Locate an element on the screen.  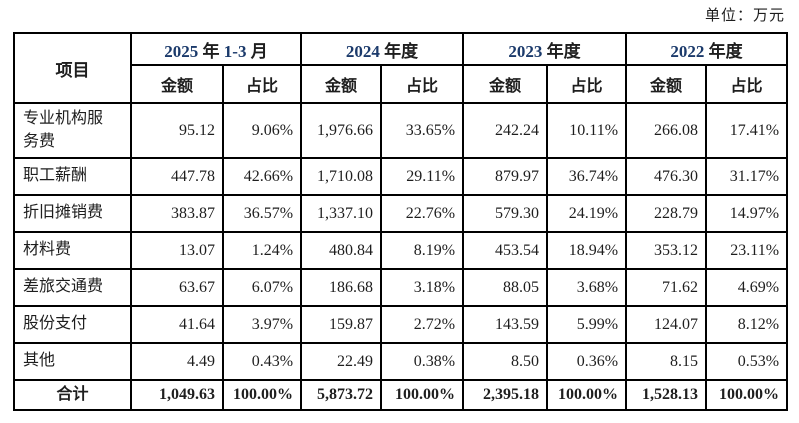
unit-label: 单位：万元 is located at coordinates (744, 16).